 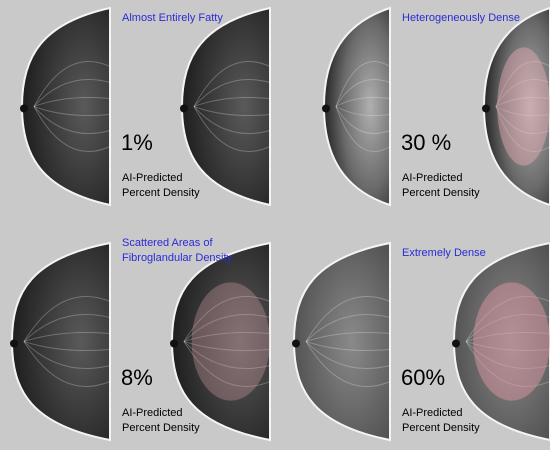 What do you see at coordinates (167, 243) in the screenshot?
I see `category-title: Scattered Areas of` at bounding box center [167, 243].